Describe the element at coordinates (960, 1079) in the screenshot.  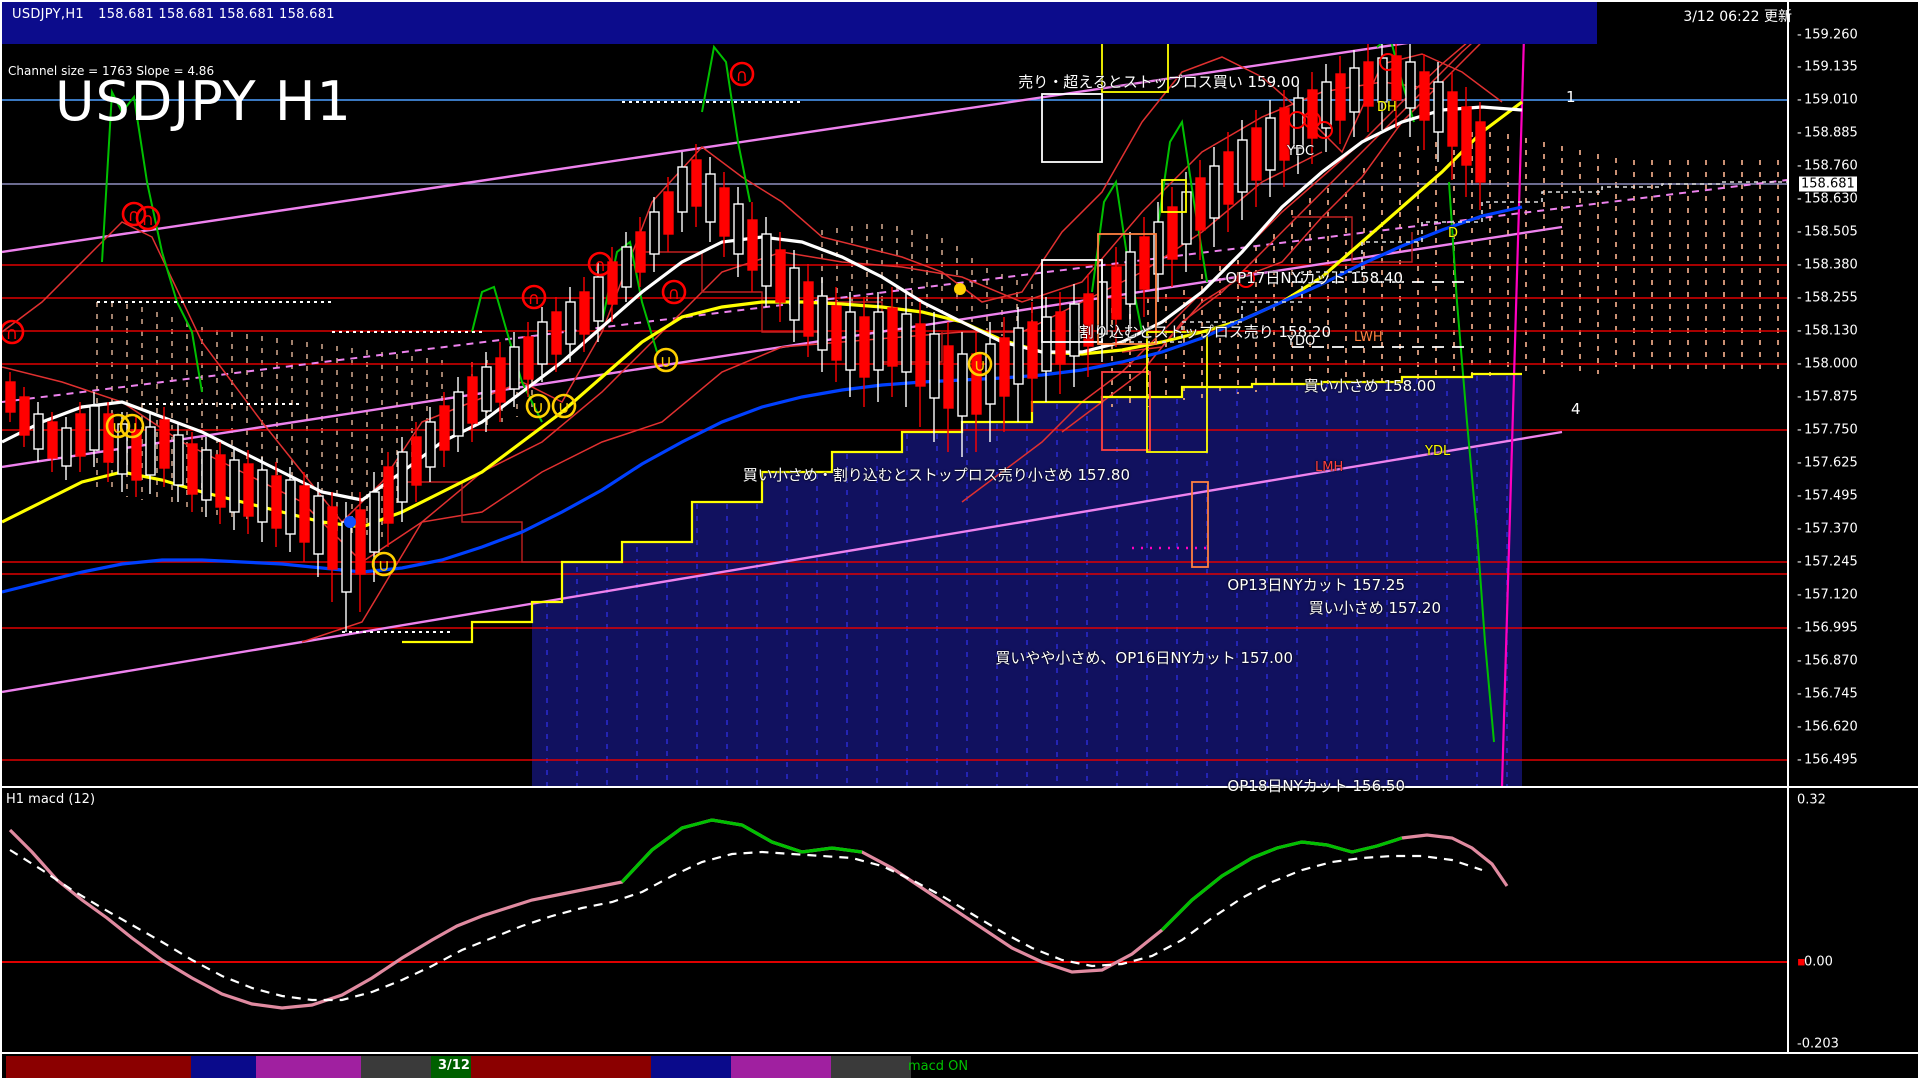
I see `frame-bottom` at that location.